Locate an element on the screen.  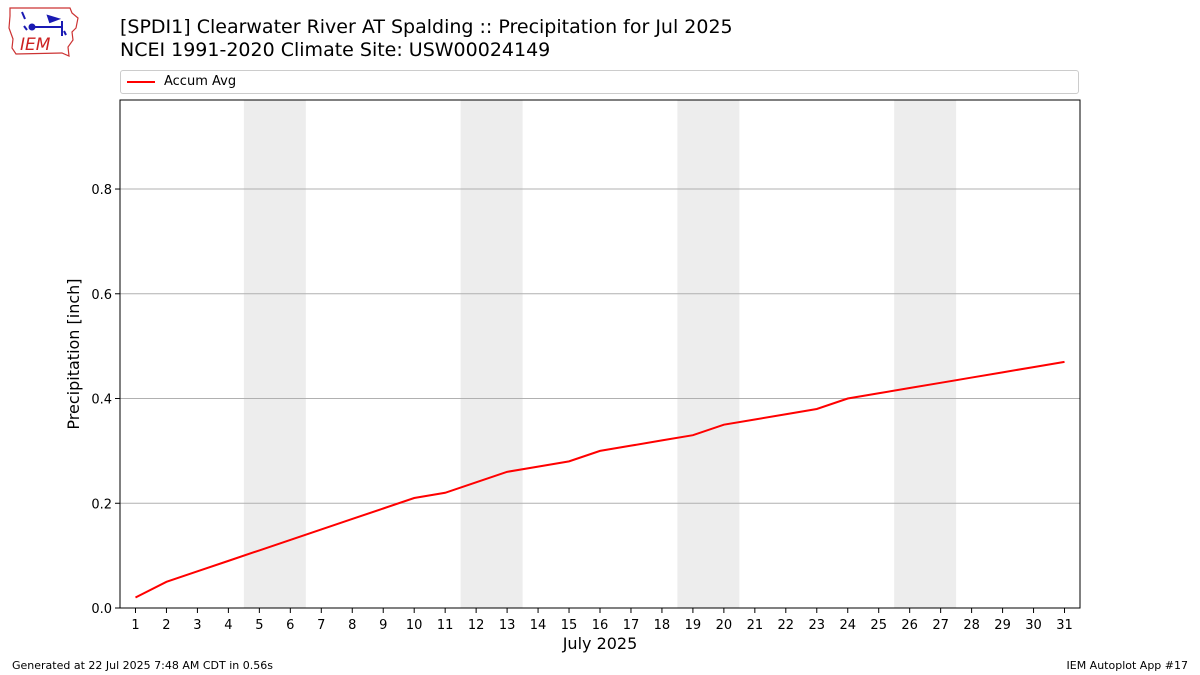
legend-label-accum-avg: Accum Avg is located at coordinates (200, 81).